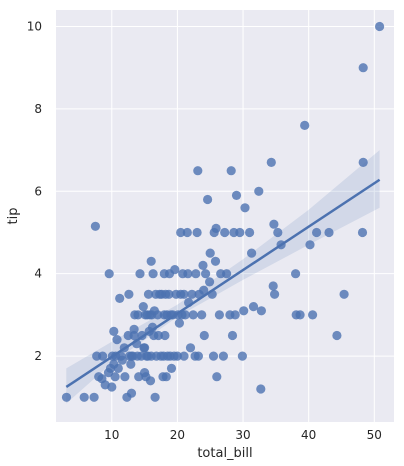 This screenshot has height=466, width=404. What do you see at coordinates (38, 109) in the screenshot?
I see `y-tick-label: 8` at bounding box center [38, 109].